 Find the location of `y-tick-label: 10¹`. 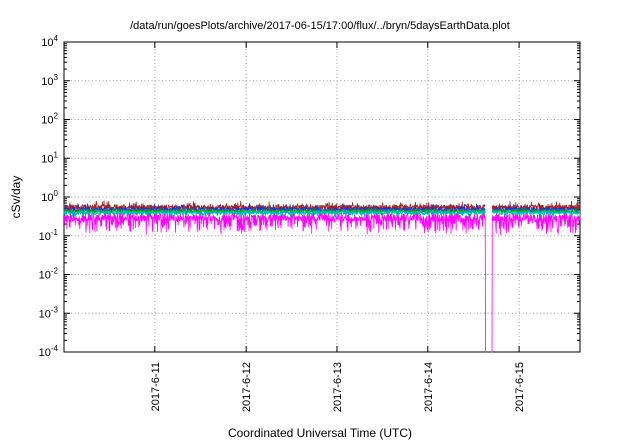

y-tick-label: 10¹ is located at coordinates (49, 157).